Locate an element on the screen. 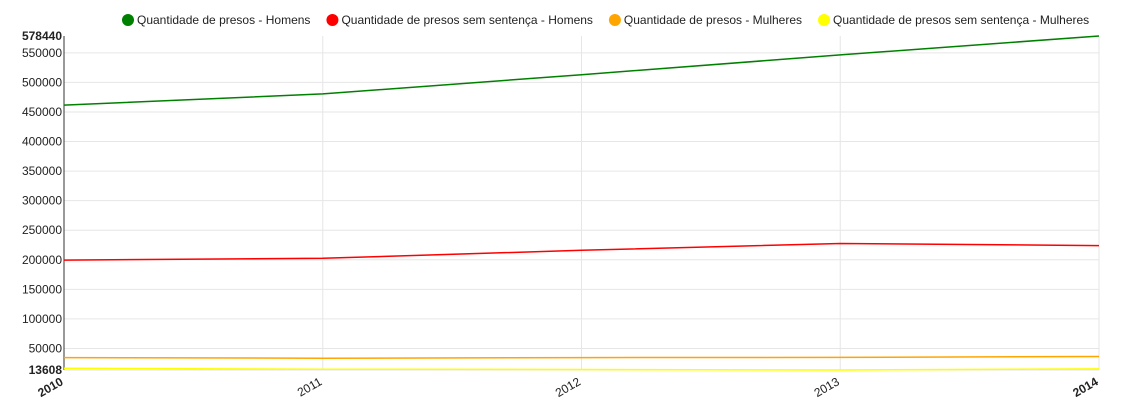 This screenshot has height=402, width=1138. y-tick-label: 400000 is located at coordinates (42, 142).